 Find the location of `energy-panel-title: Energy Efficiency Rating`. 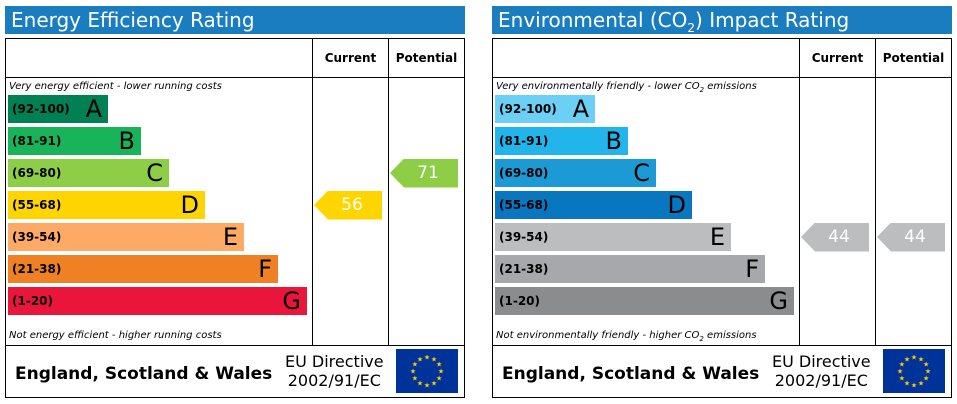

energy-panel-title: Energy Efficiency Rating is located at coordinates (235, 20).